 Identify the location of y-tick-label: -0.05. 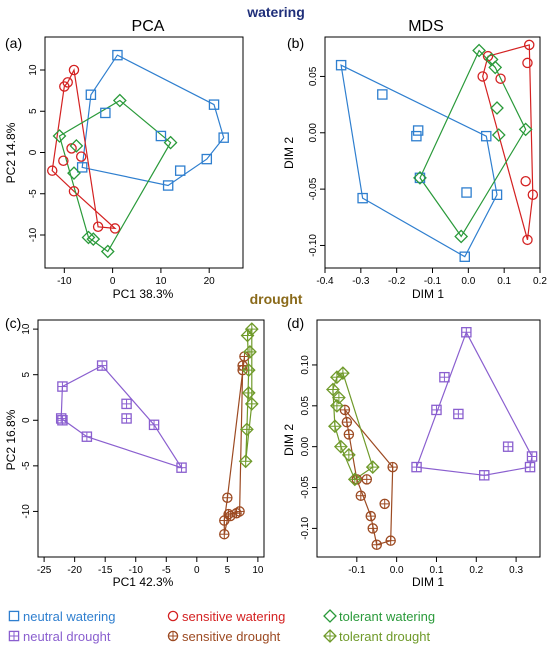
(305, 487).